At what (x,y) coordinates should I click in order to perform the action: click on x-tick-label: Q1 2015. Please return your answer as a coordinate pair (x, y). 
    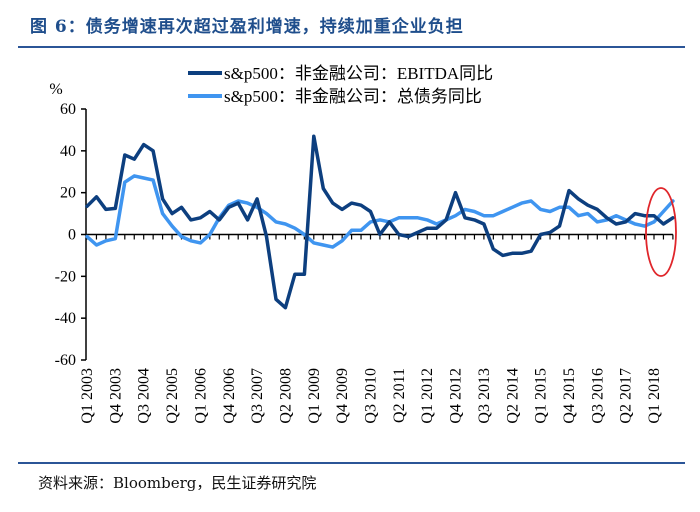
    Looking at the image, I should click on (541, 396).